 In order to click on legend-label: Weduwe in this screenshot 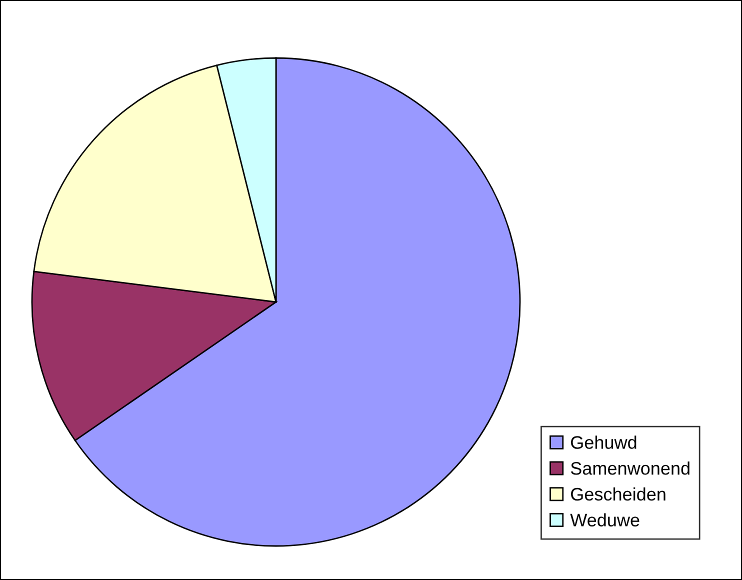, I will do `click(605, 519)`.